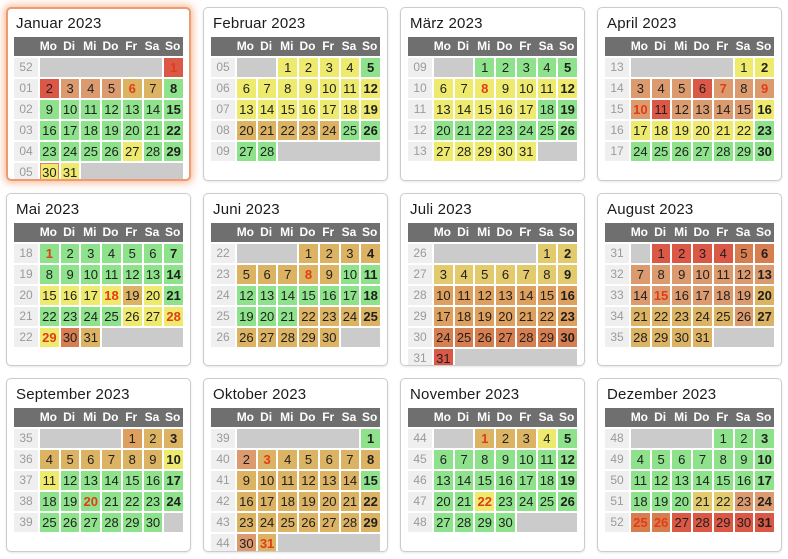 This screenshot has height=559, width=788. What do you see at coordinates (485, 88) in the screenshot?
I see `day-cell-holiday: 8` at bounding box center [485, 88].